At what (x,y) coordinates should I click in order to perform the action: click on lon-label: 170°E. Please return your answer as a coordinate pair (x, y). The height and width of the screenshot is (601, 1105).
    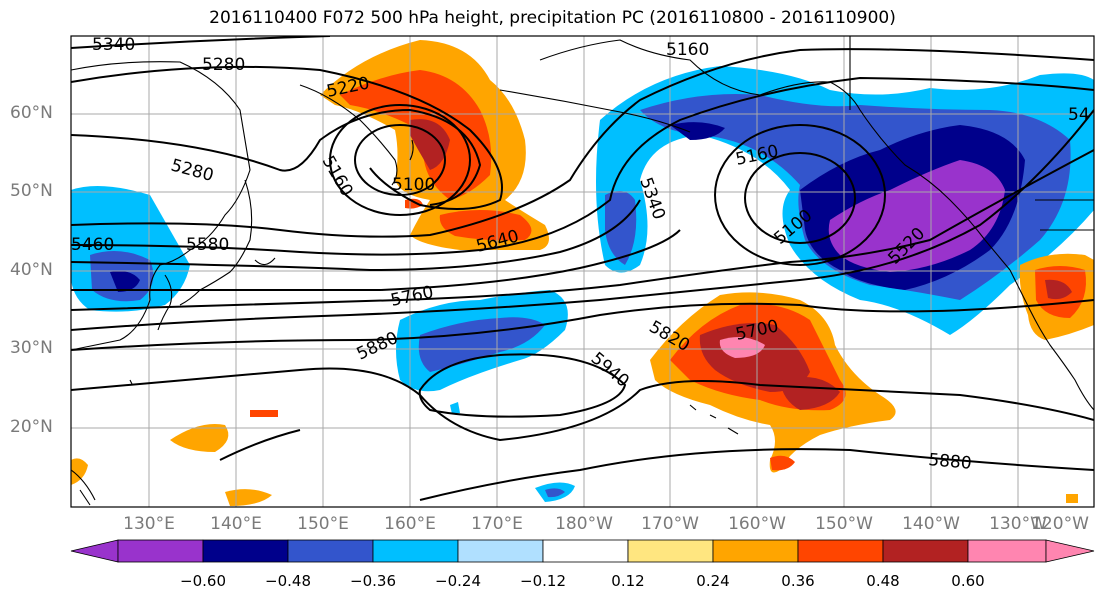
    Looking at the image, I should click on (497, 524).